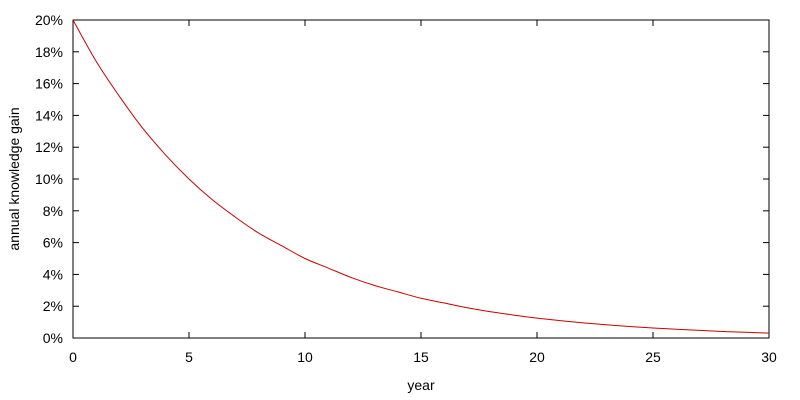 The width and height of the screenshot is (800, 400). What do you see at coordinates (49, 179) in the screenshot?
I see `y-tick-label: 10%` at bounding box center [49, 179].